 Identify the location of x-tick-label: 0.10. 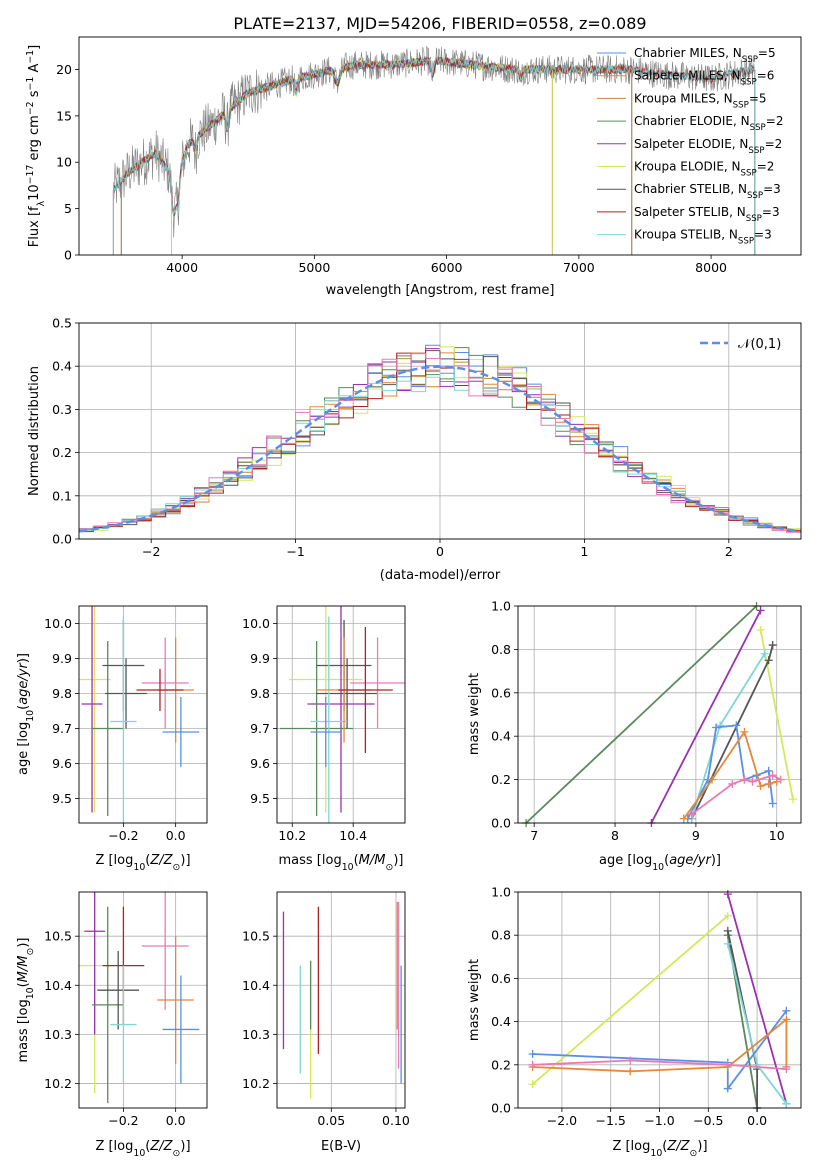
(396, 1120).